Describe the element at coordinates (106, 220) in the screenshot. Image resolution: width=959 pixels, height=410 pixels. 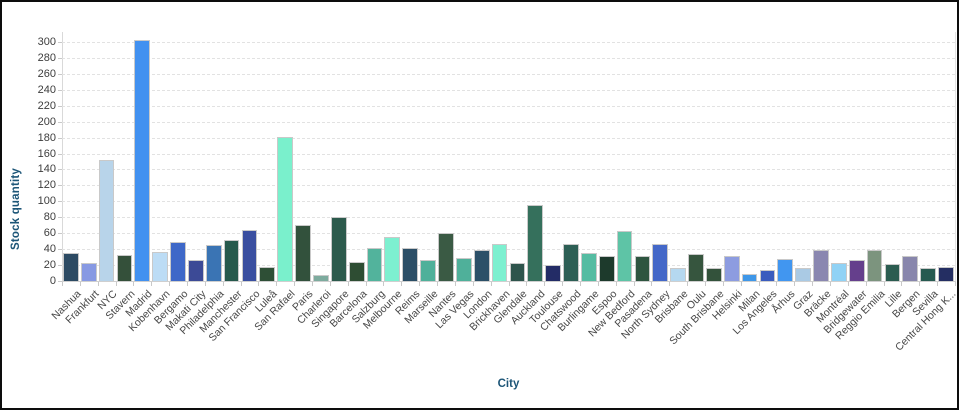
I see `bar-nyc` at that location.